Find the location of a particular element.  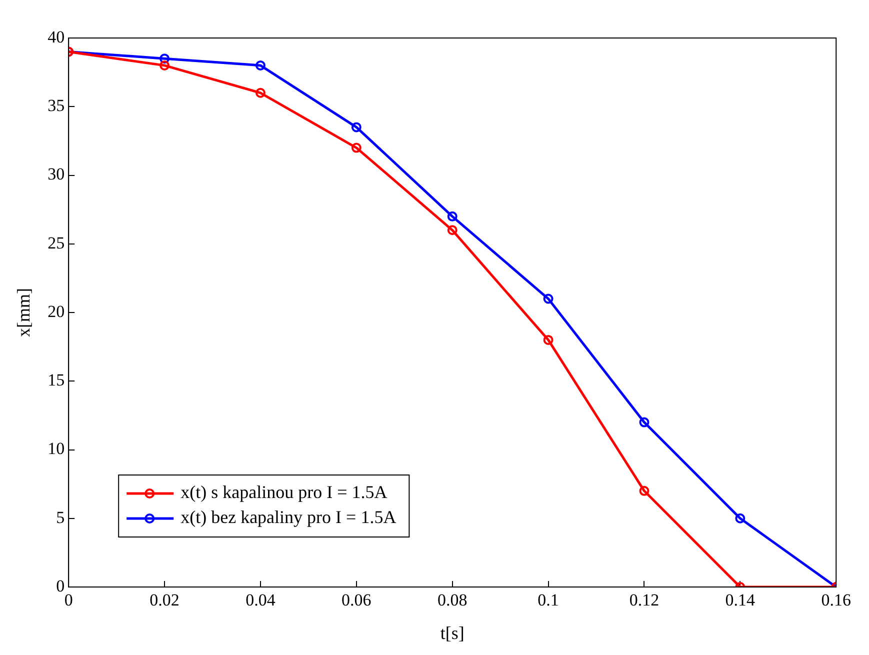

x-axis-title: t[s] is located at coordinates (452, 632).